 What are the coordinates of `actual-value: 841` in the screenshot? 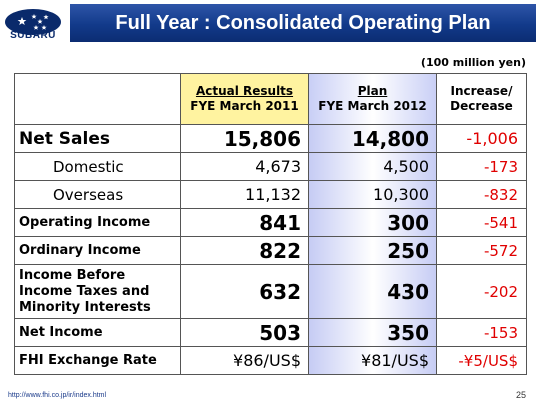 It's located at (244, 222).